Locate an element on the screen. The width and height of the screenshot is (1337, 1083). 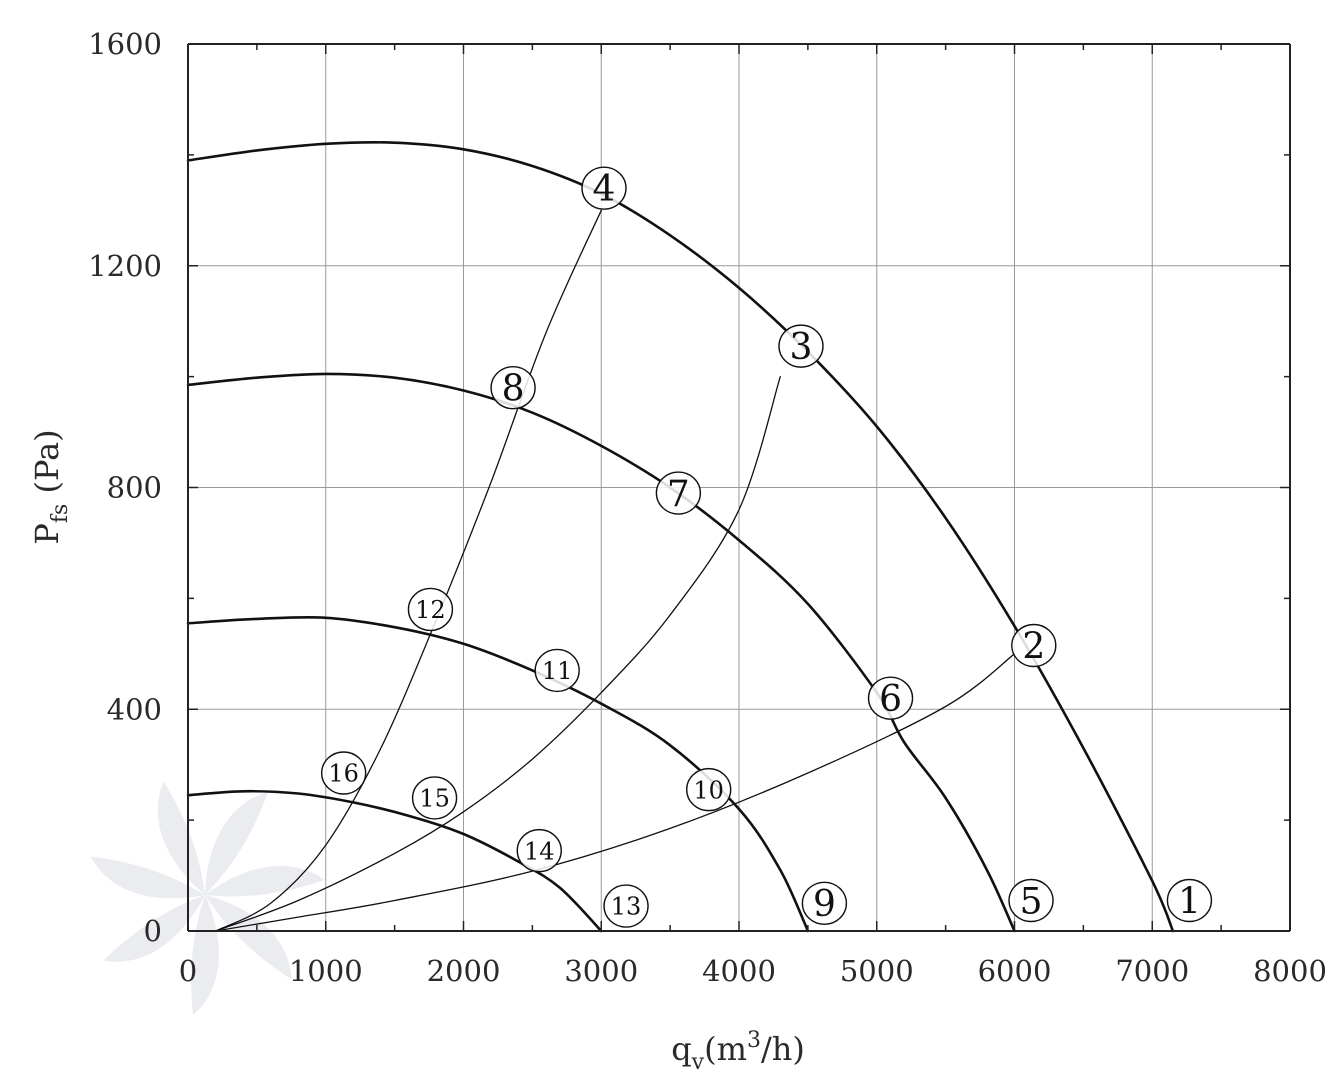
marker-3: 3 is located at coordinates (801, 346).